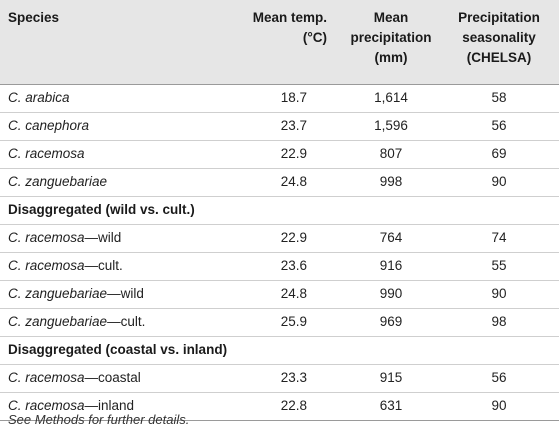  What do you see at coordinates (499, 238) in the screenshot?
I see `seasonality-cell: 74` at bounding box center [499, 238].